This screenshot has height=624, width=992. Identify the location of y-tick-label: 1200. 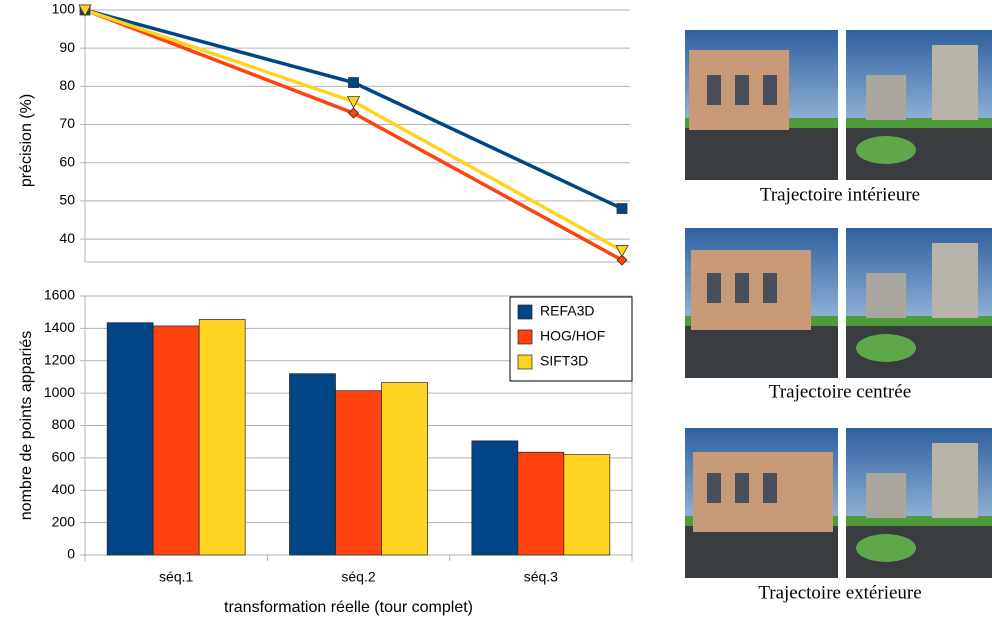
(59, 359).